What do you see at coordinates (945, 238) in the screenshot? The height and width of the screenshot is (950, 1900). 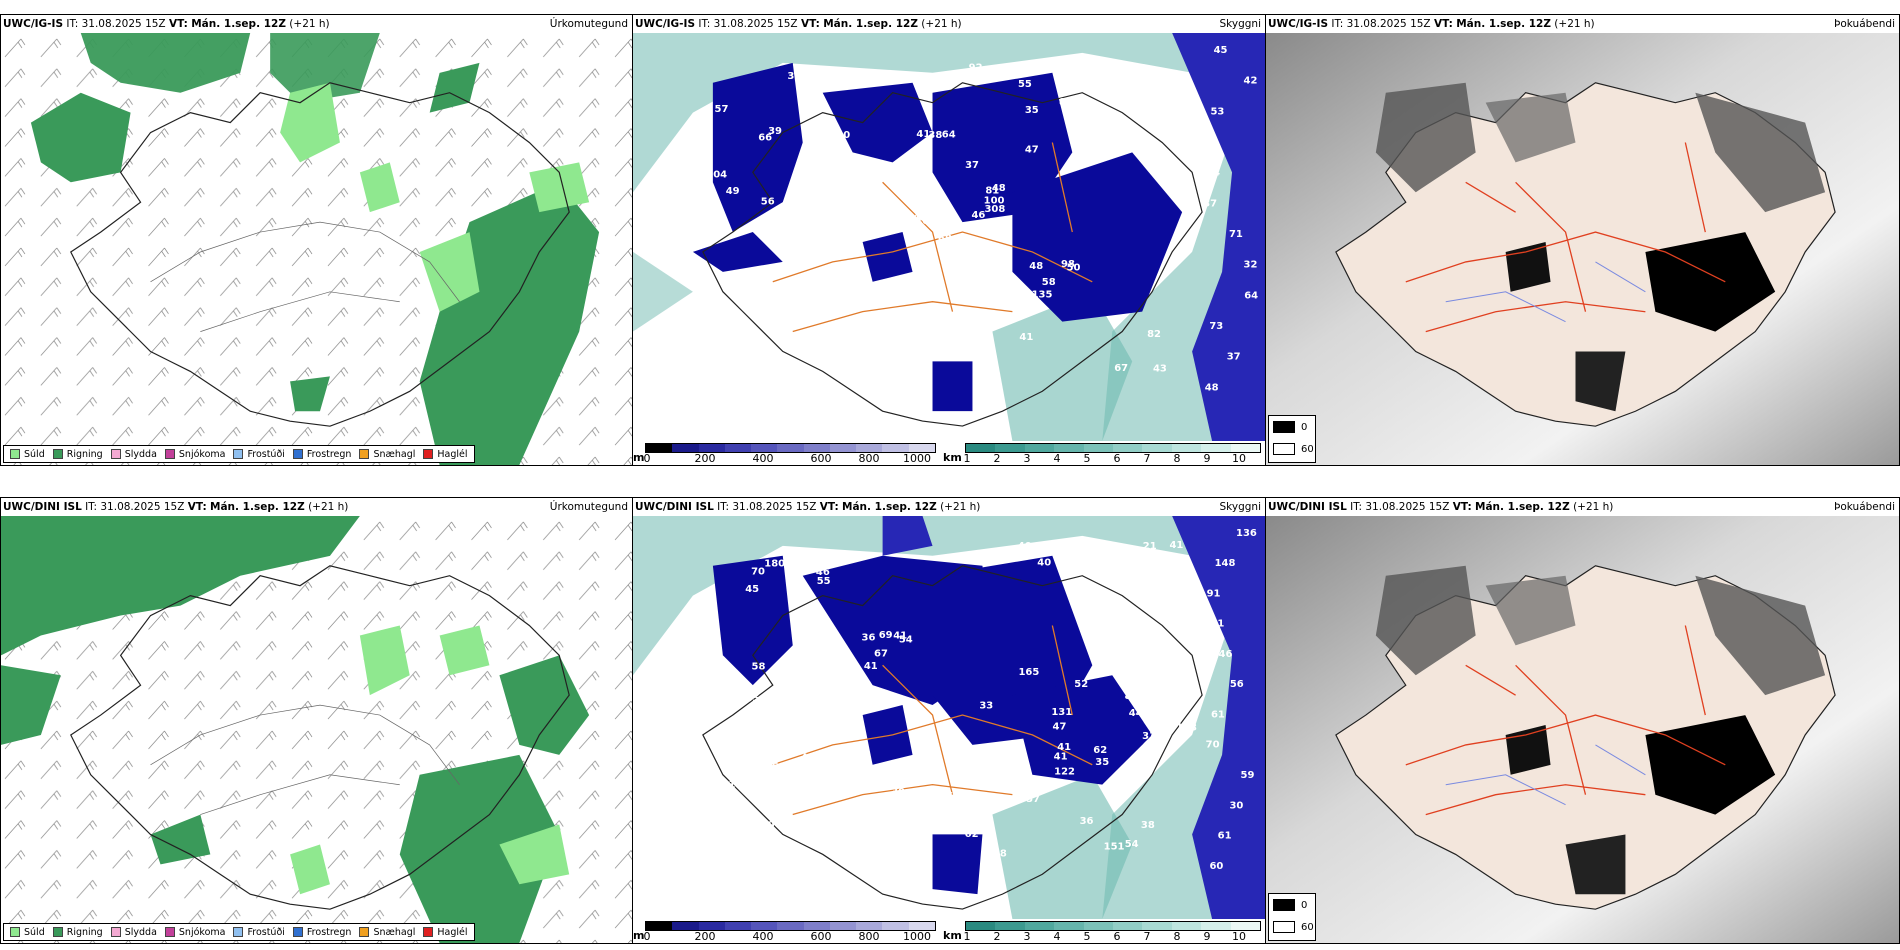 I see `ceiling-value-label: 68` at bounding box center [945, 238].